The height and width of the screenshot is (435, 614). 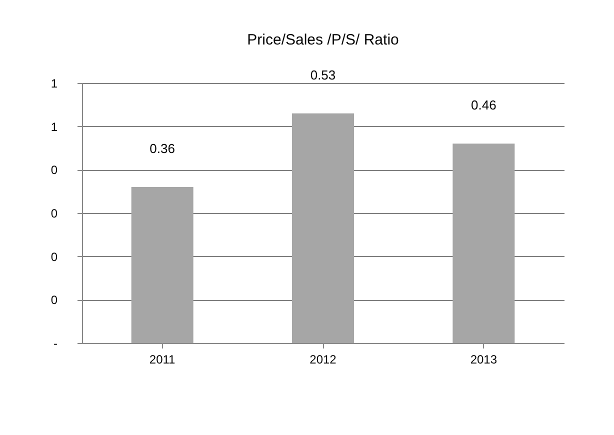 What do you see at coordinates (162, 148) in the screenshot?
I see `data-label: 0.36` at bounding box center [162, 148].